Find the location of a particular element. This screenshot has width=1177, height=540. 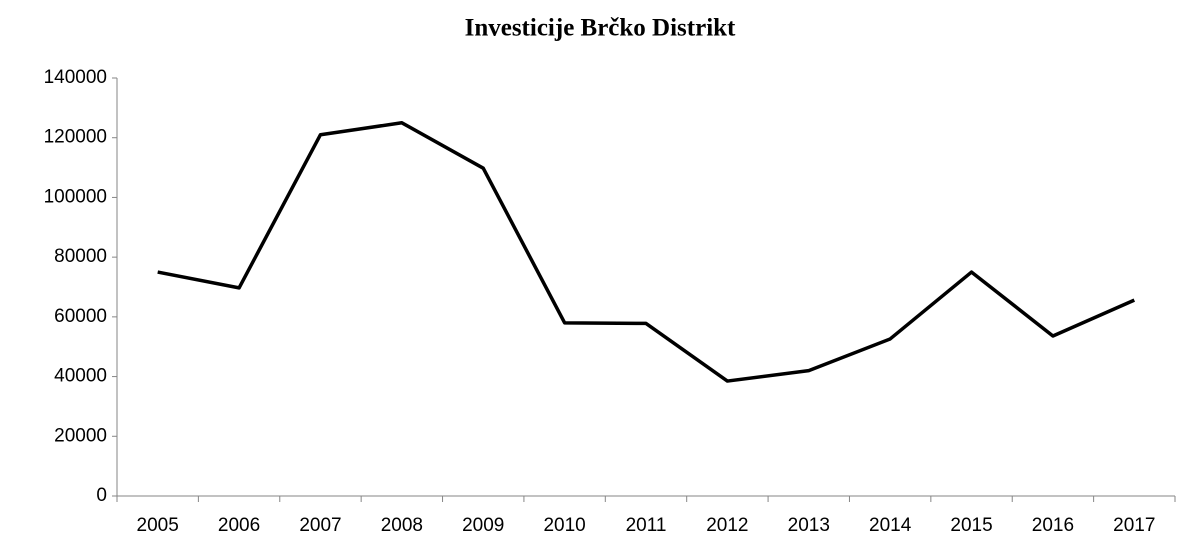

y-tick-label: 140000 is located at coordinates (75, 77).